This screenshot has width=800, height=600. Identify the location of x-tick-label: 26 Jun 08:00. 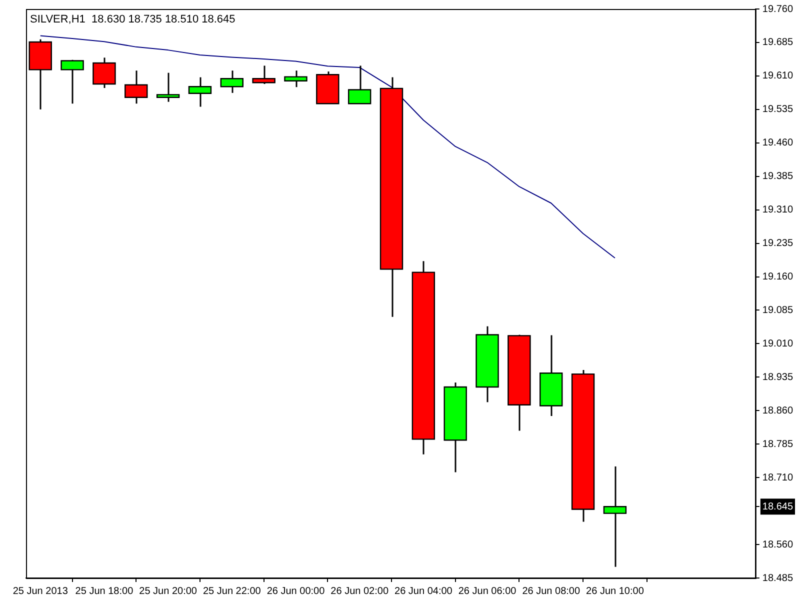
(551, 591).